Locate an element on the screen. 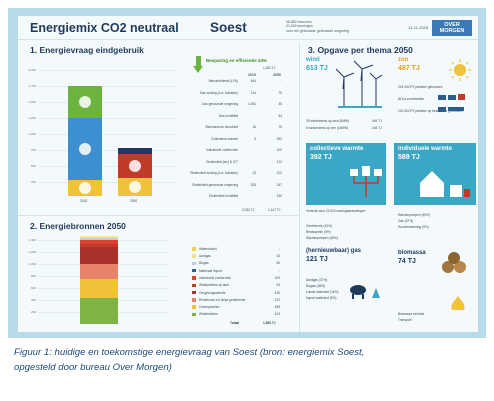 The height and width of the screenshot is (401, 494). demand-row-2050: 247 is located at coordinates (279, 184).